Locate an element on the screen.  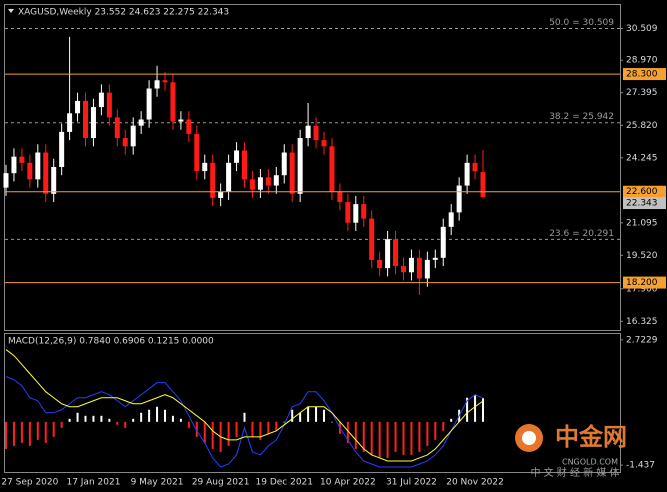
y-tick-label: 28.970 is located at coordinates (642, 61).